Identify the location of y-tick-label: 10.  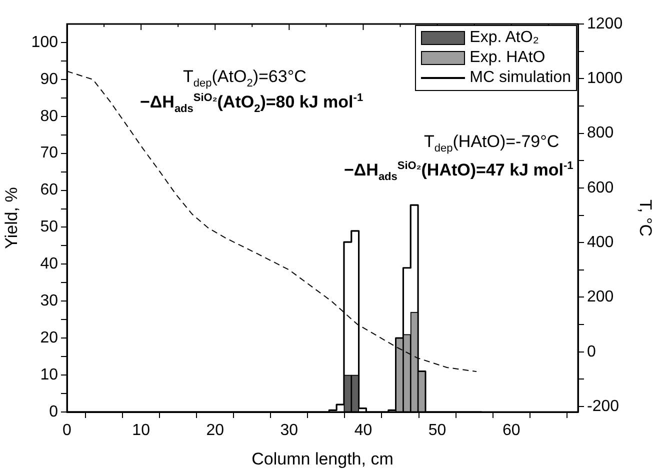
(49, 375).